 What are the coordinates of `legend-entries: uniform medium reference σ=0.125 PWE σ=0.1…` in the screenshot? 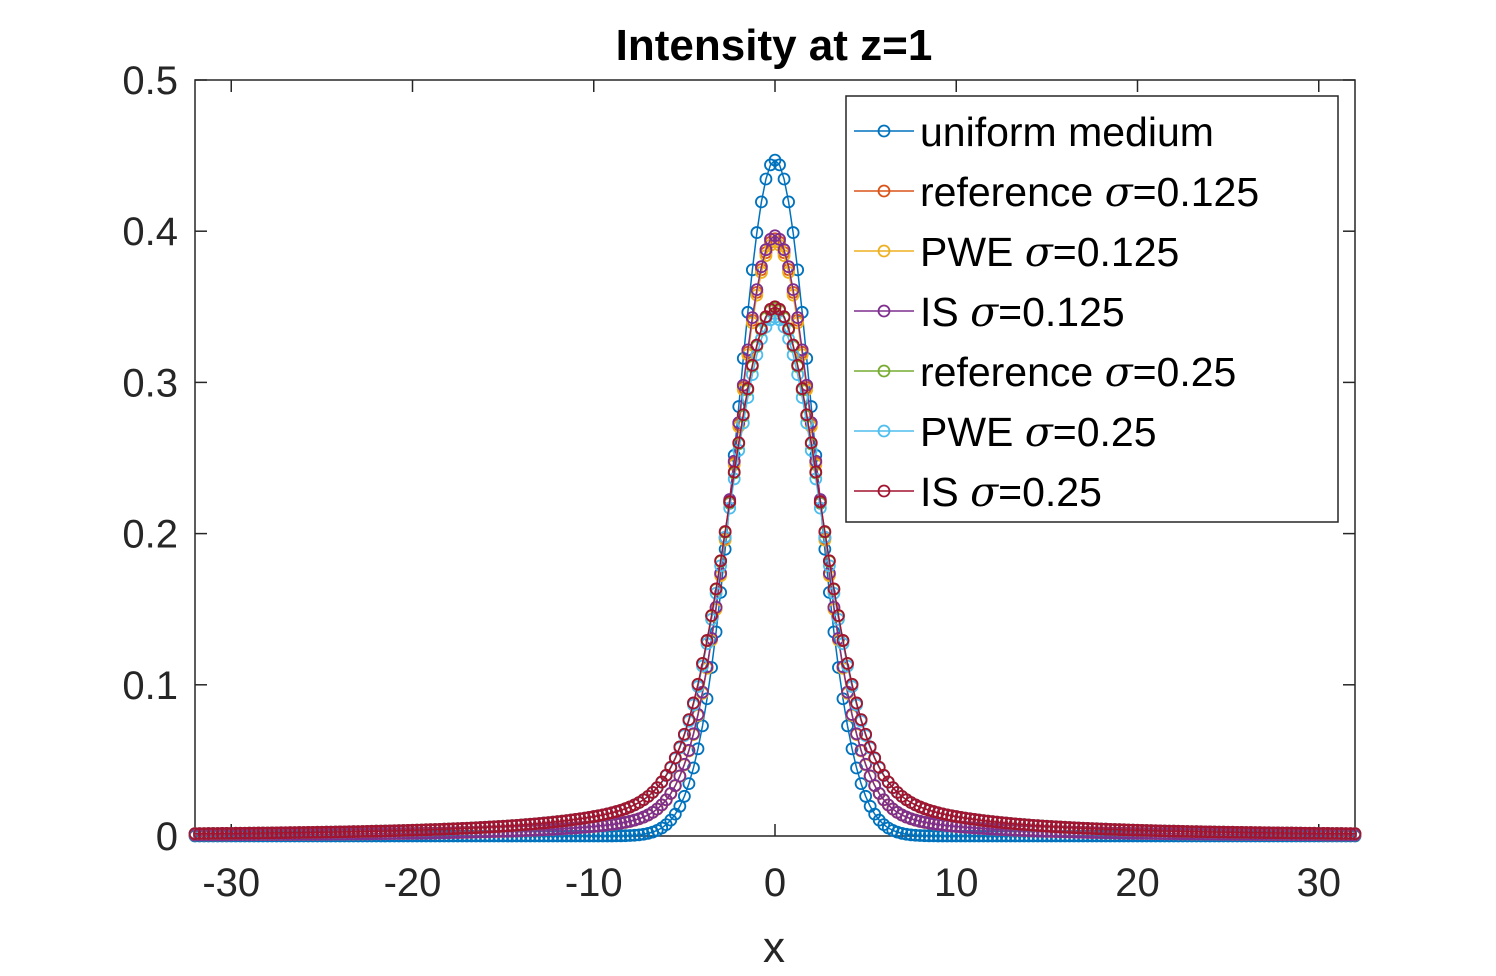 It's located at (1056, 312).